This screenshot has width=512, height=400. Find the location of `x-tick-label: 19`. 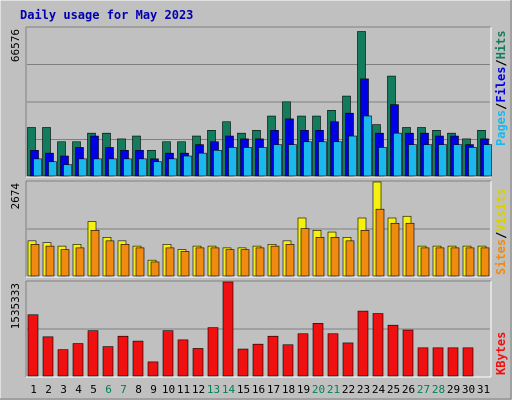

x-tick-label: 19 is located at coordinates (303, 389).